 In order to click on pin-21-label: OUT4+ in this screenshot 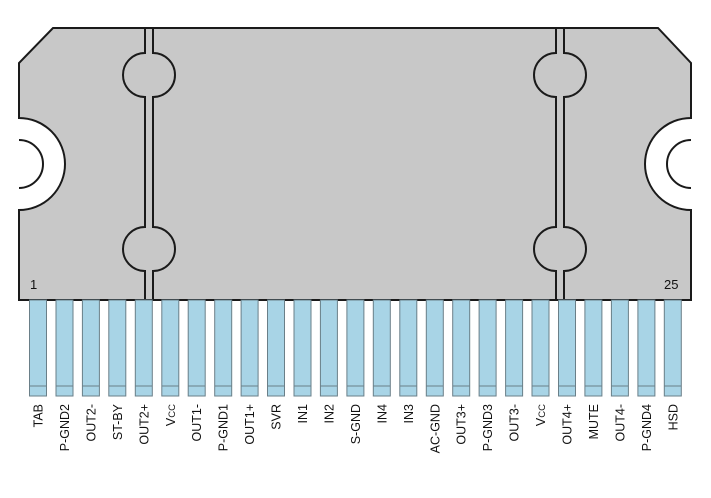, I will do `click(568, 424)`.